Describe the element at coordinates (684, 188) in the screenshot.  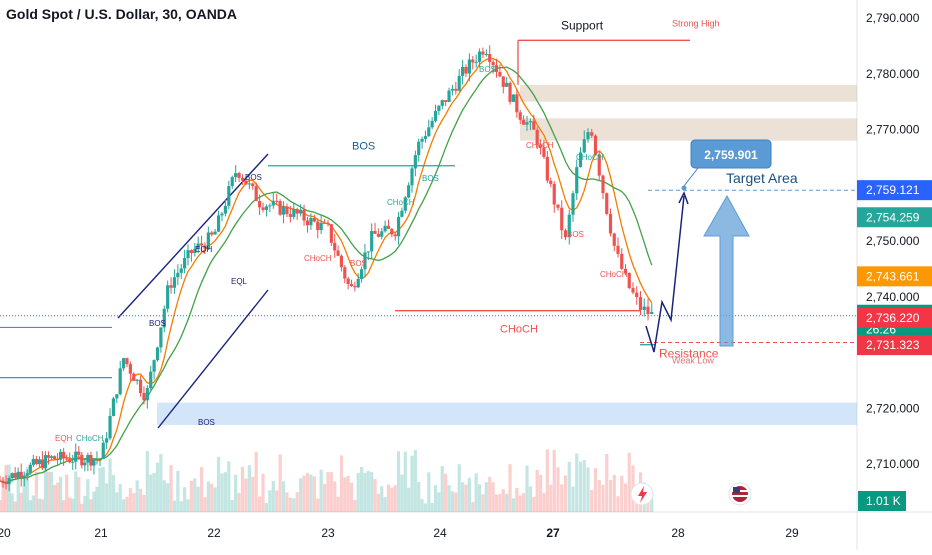
I see `target-dot` at that location.